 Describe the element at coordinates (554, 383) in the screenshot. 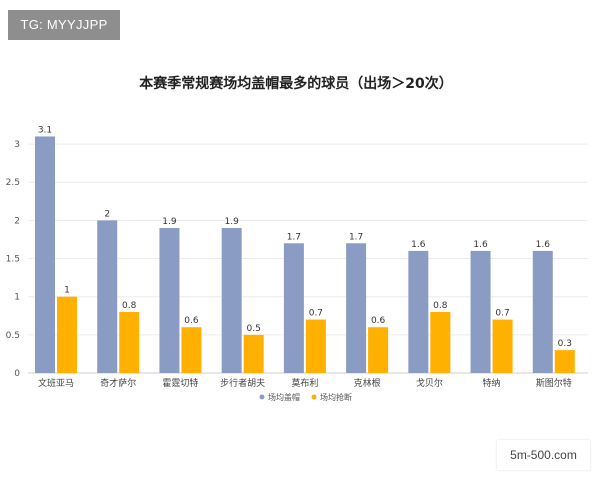

I see `x-tick-label: 斯图尔特` at that location.